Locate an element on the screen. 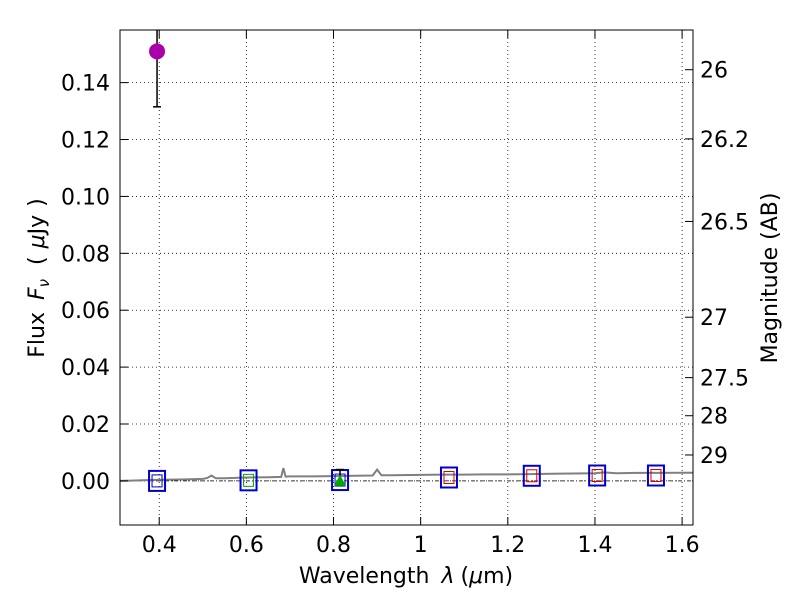  upper-limit-point is located at coordinates (340, 477).